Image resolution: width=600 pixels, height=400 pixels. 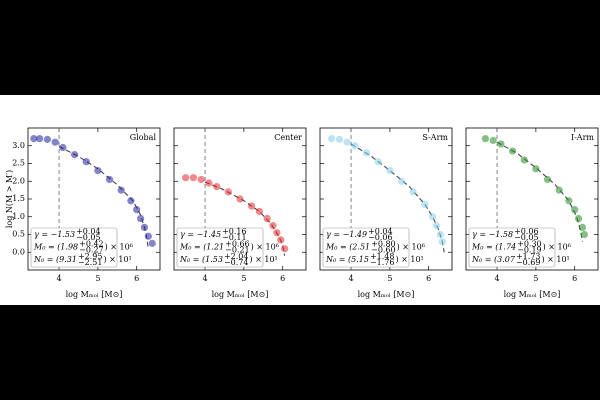 What do you see at coordinates (380, 237) in the screenshot?
I see `annotation-sub: −0.06` at bounding box center [380, 237].